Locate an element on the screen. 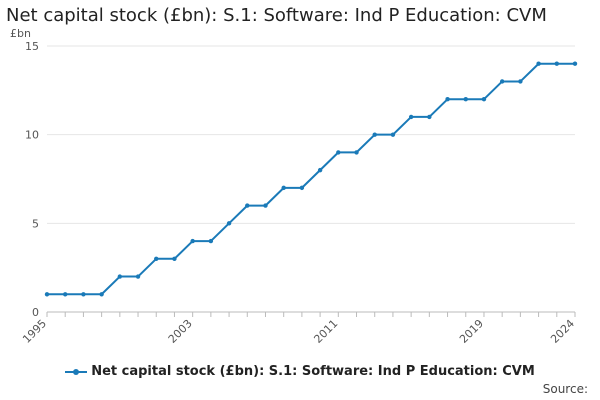 The width and height of the screenshot is (600, 400). x-tick-label-2019: 2019 is located at coordinates (471, 331).